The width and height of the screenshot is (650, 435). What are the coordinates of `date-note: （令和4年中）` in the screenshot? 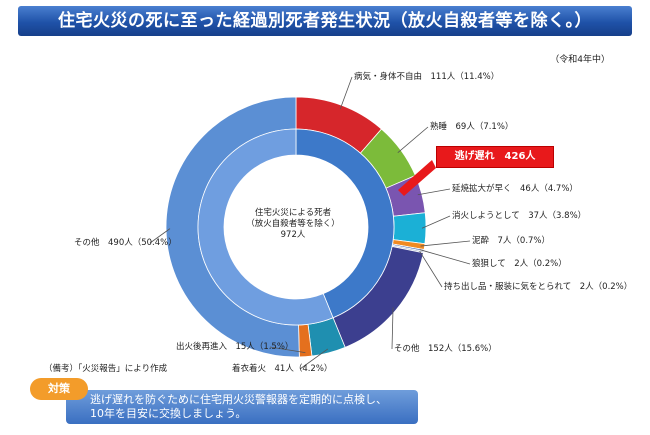 It's located at (580, 60).